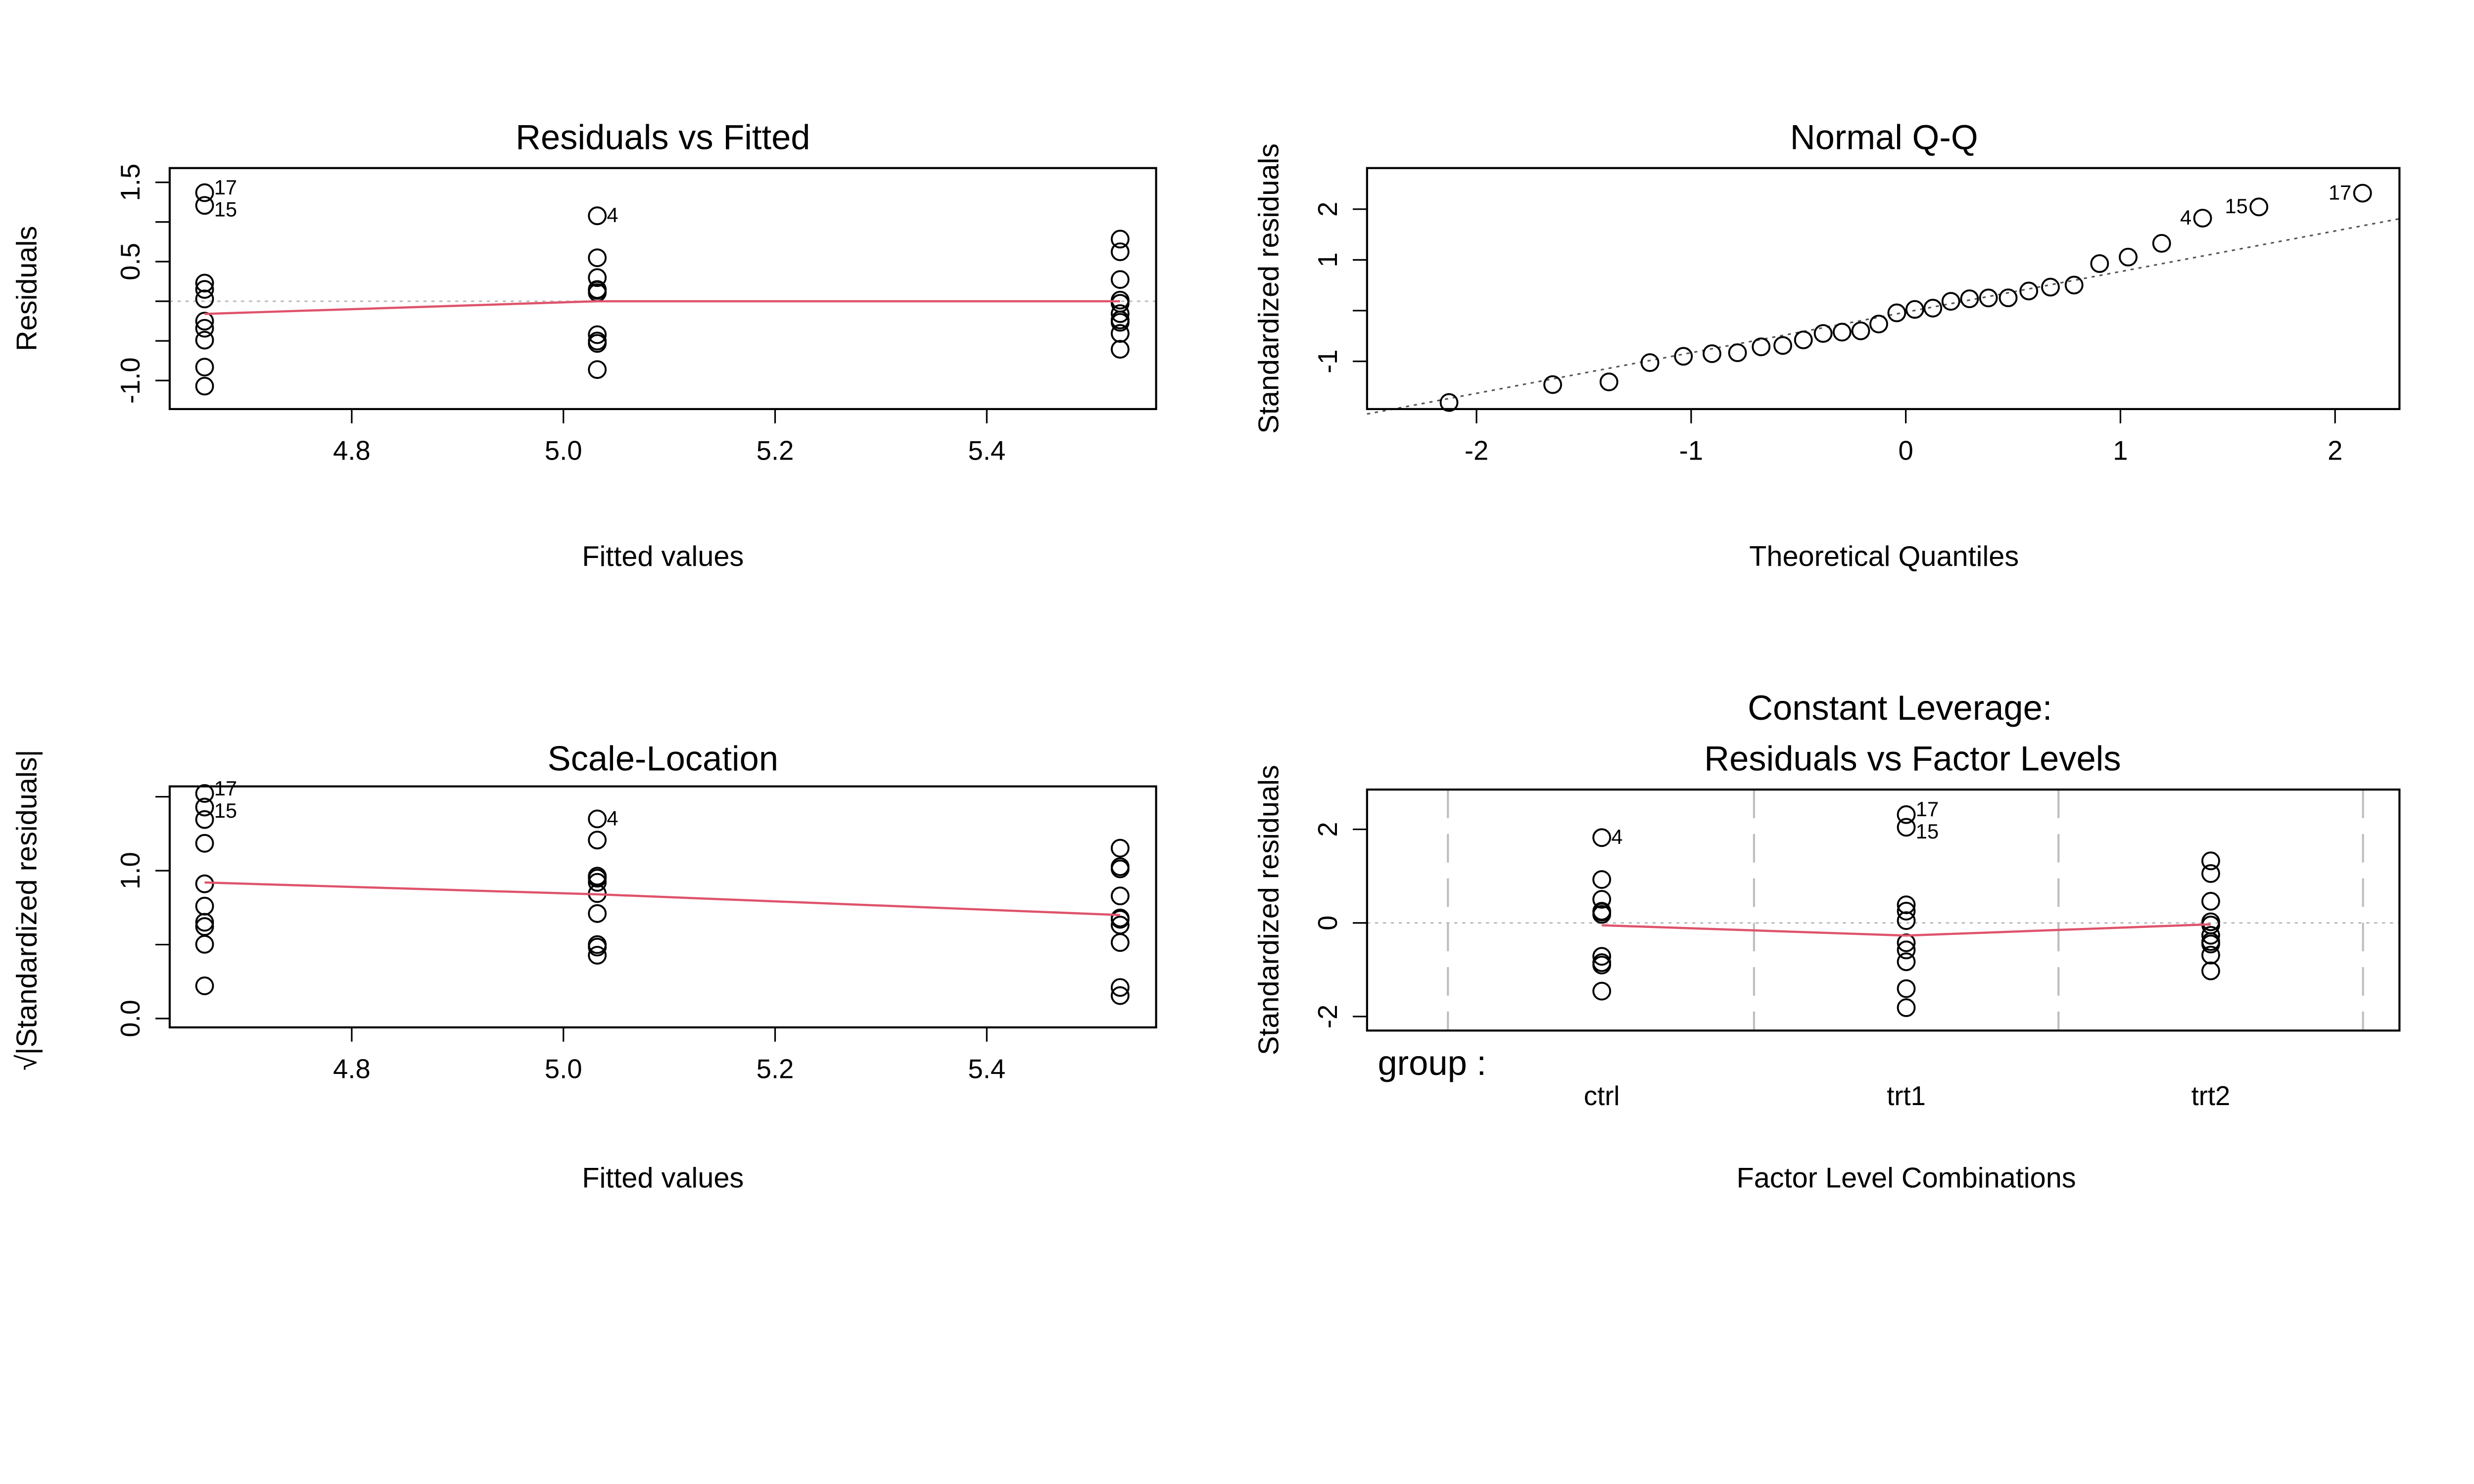 The image size is (2474, 1484). I want to click on y-tick-label: 2, so click(1328, 209).